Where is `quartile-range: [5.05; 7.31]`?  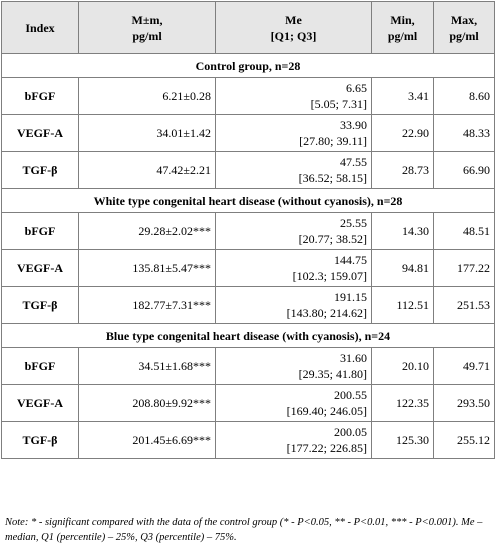 quartile-range: [5.05; 7.31] is located at coordinates (338, 104).